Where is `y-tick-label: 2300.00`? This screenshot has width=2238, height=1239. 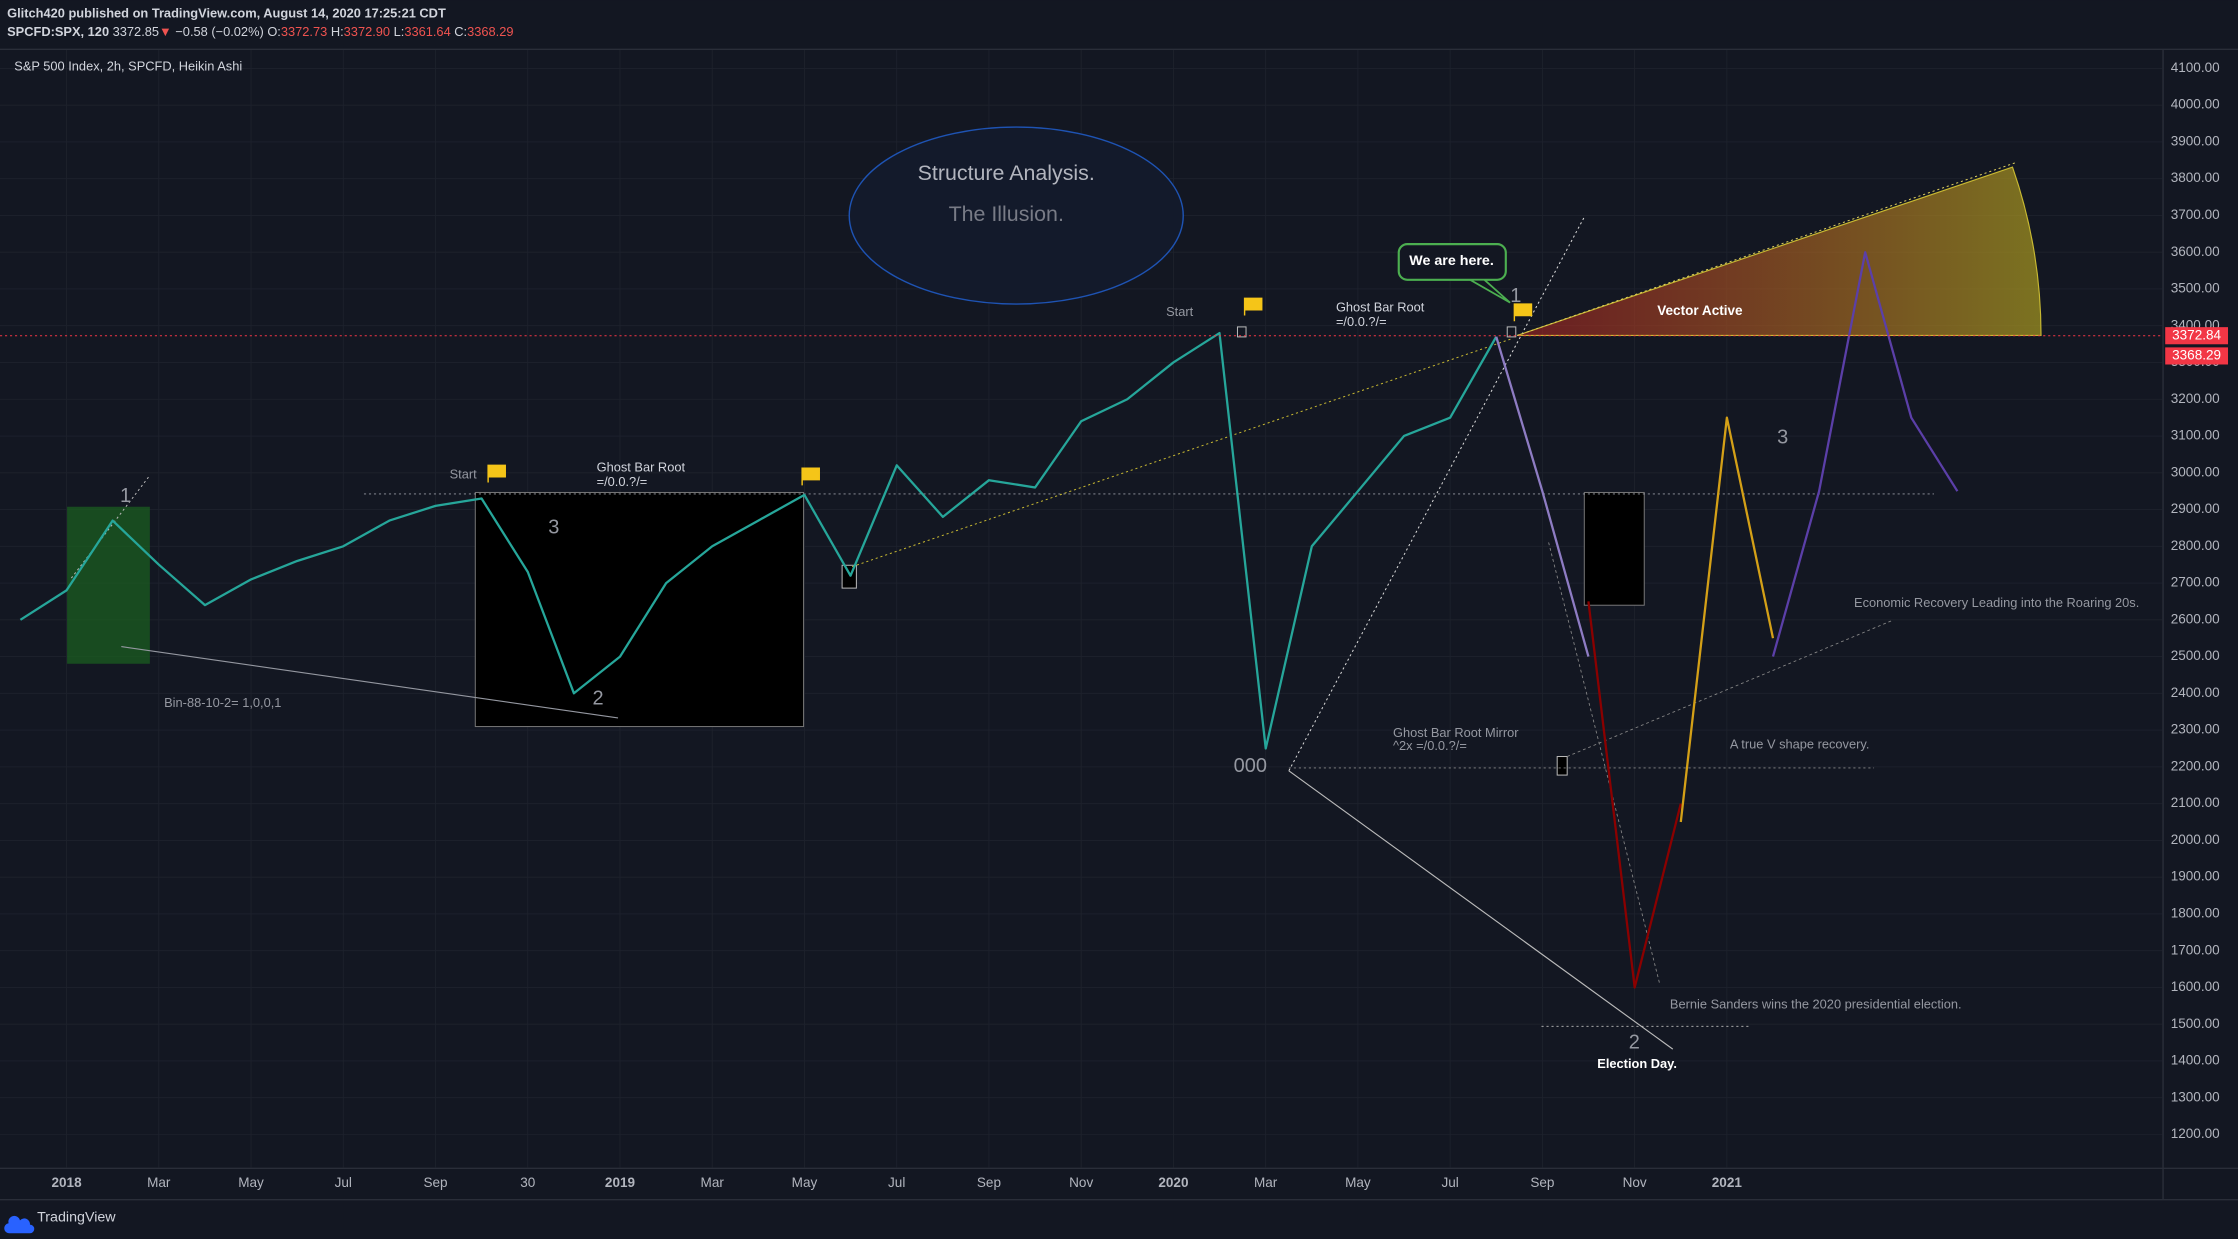
y-tick-label: 2300.00 is located at coordinates (2195, 729).